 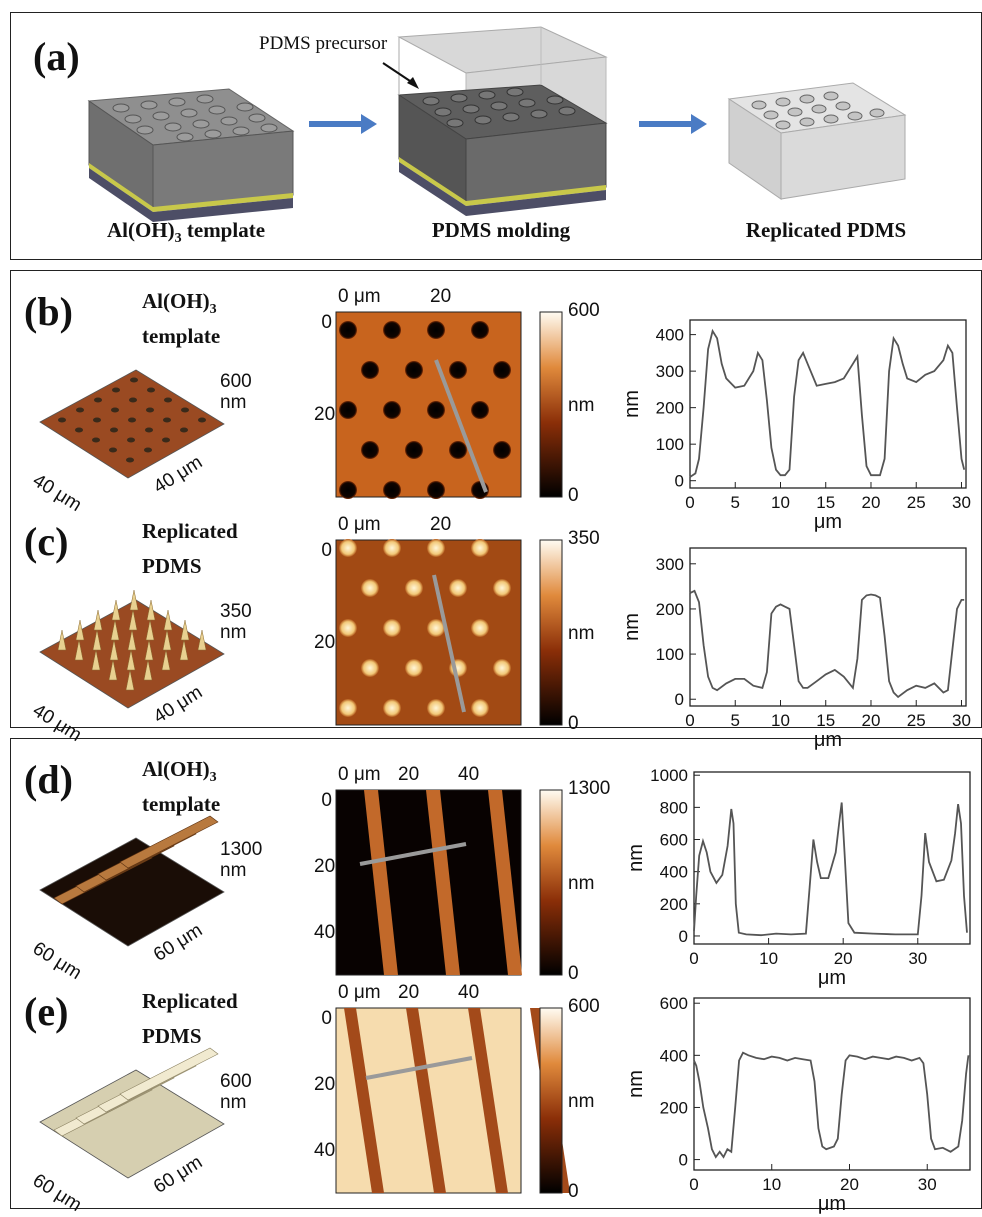 What do you see at coordinates (830, 869) in the screenshot?
I see `profile-line-d` at bounding box center [830, 869].